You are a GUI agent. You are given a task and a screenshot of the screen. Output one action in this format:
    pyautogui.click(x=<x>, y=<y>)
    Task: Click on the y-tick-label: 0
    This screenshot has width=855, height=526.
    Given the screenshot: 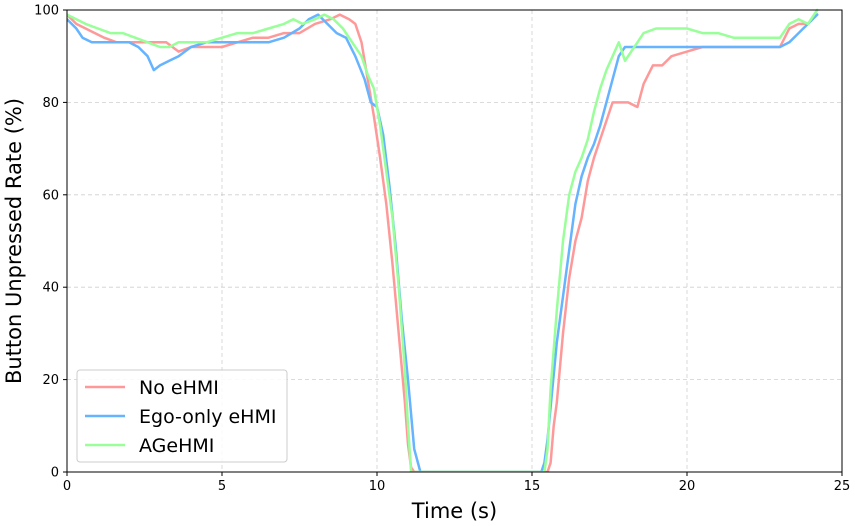 What is the action you would take?
    pyautogui.click(x=55, y=473)
    